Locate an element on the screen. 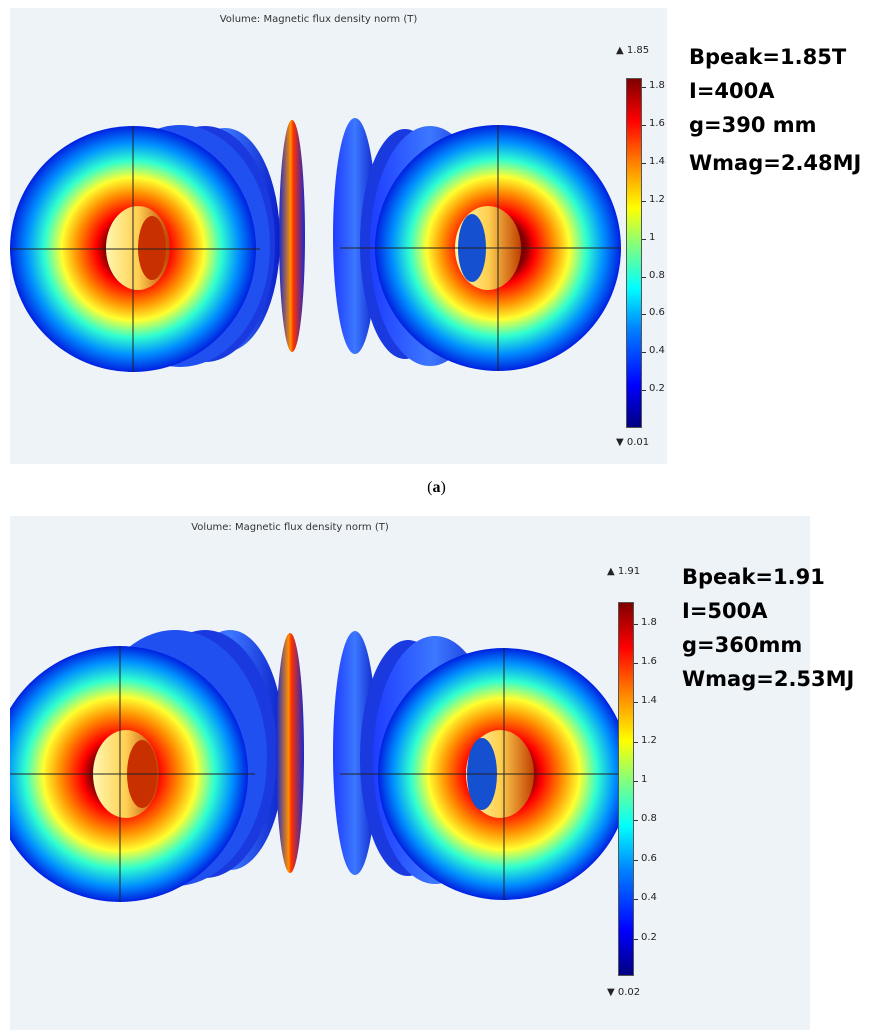 This screenshot has width=873, height=1032. figure-a-wmag: Wmag=2.48MJ is located at coordinates (775, 163).